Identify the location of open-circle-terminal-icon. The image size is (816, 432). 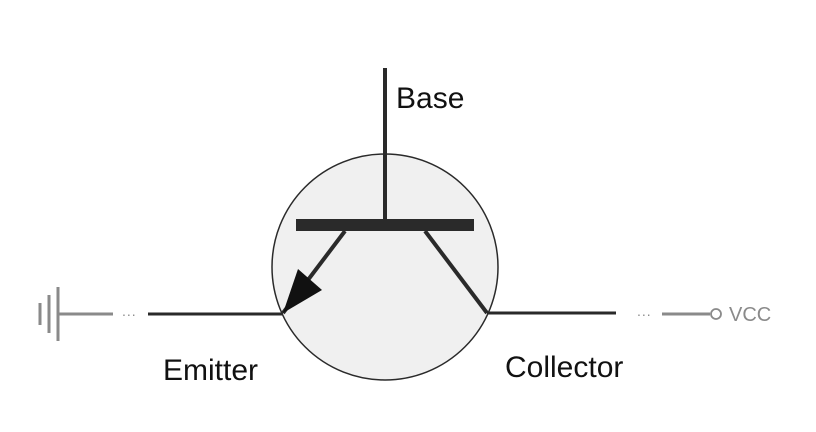
(716, 314).